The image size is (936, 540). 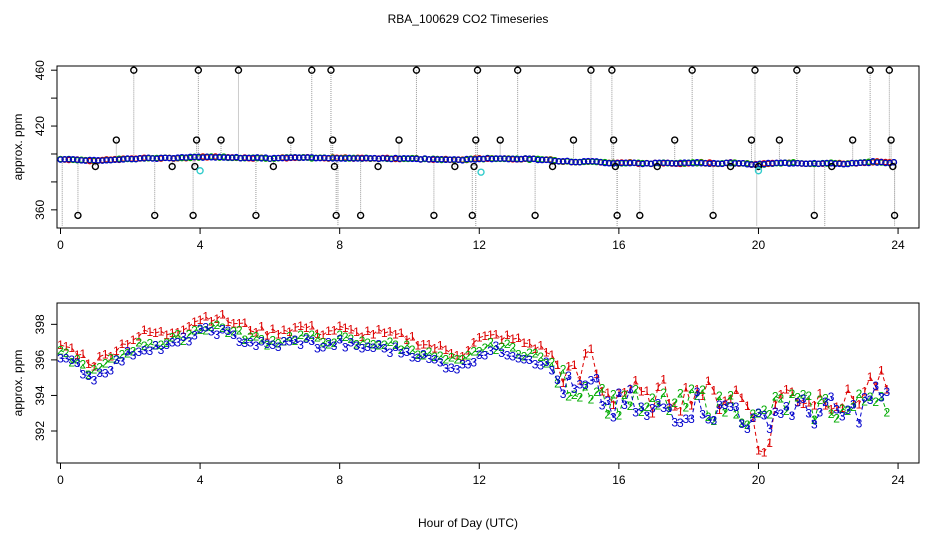 I want to click on y-tick-label: 360, so click(x=40, y=210).